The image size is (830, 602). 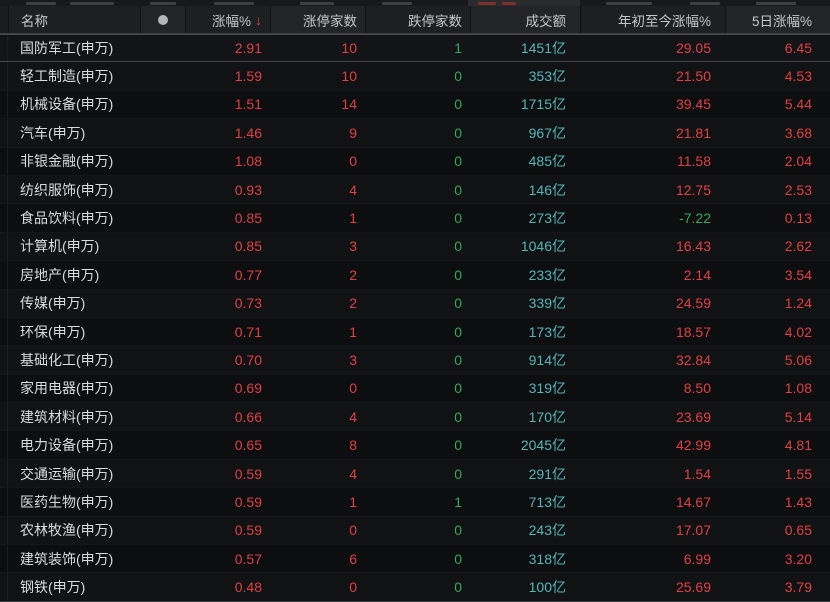 I want to click on sector-row: 非银金融(申万) 1.08 0 0 485亿 11.58 2.04, so click(x=415, y=161).